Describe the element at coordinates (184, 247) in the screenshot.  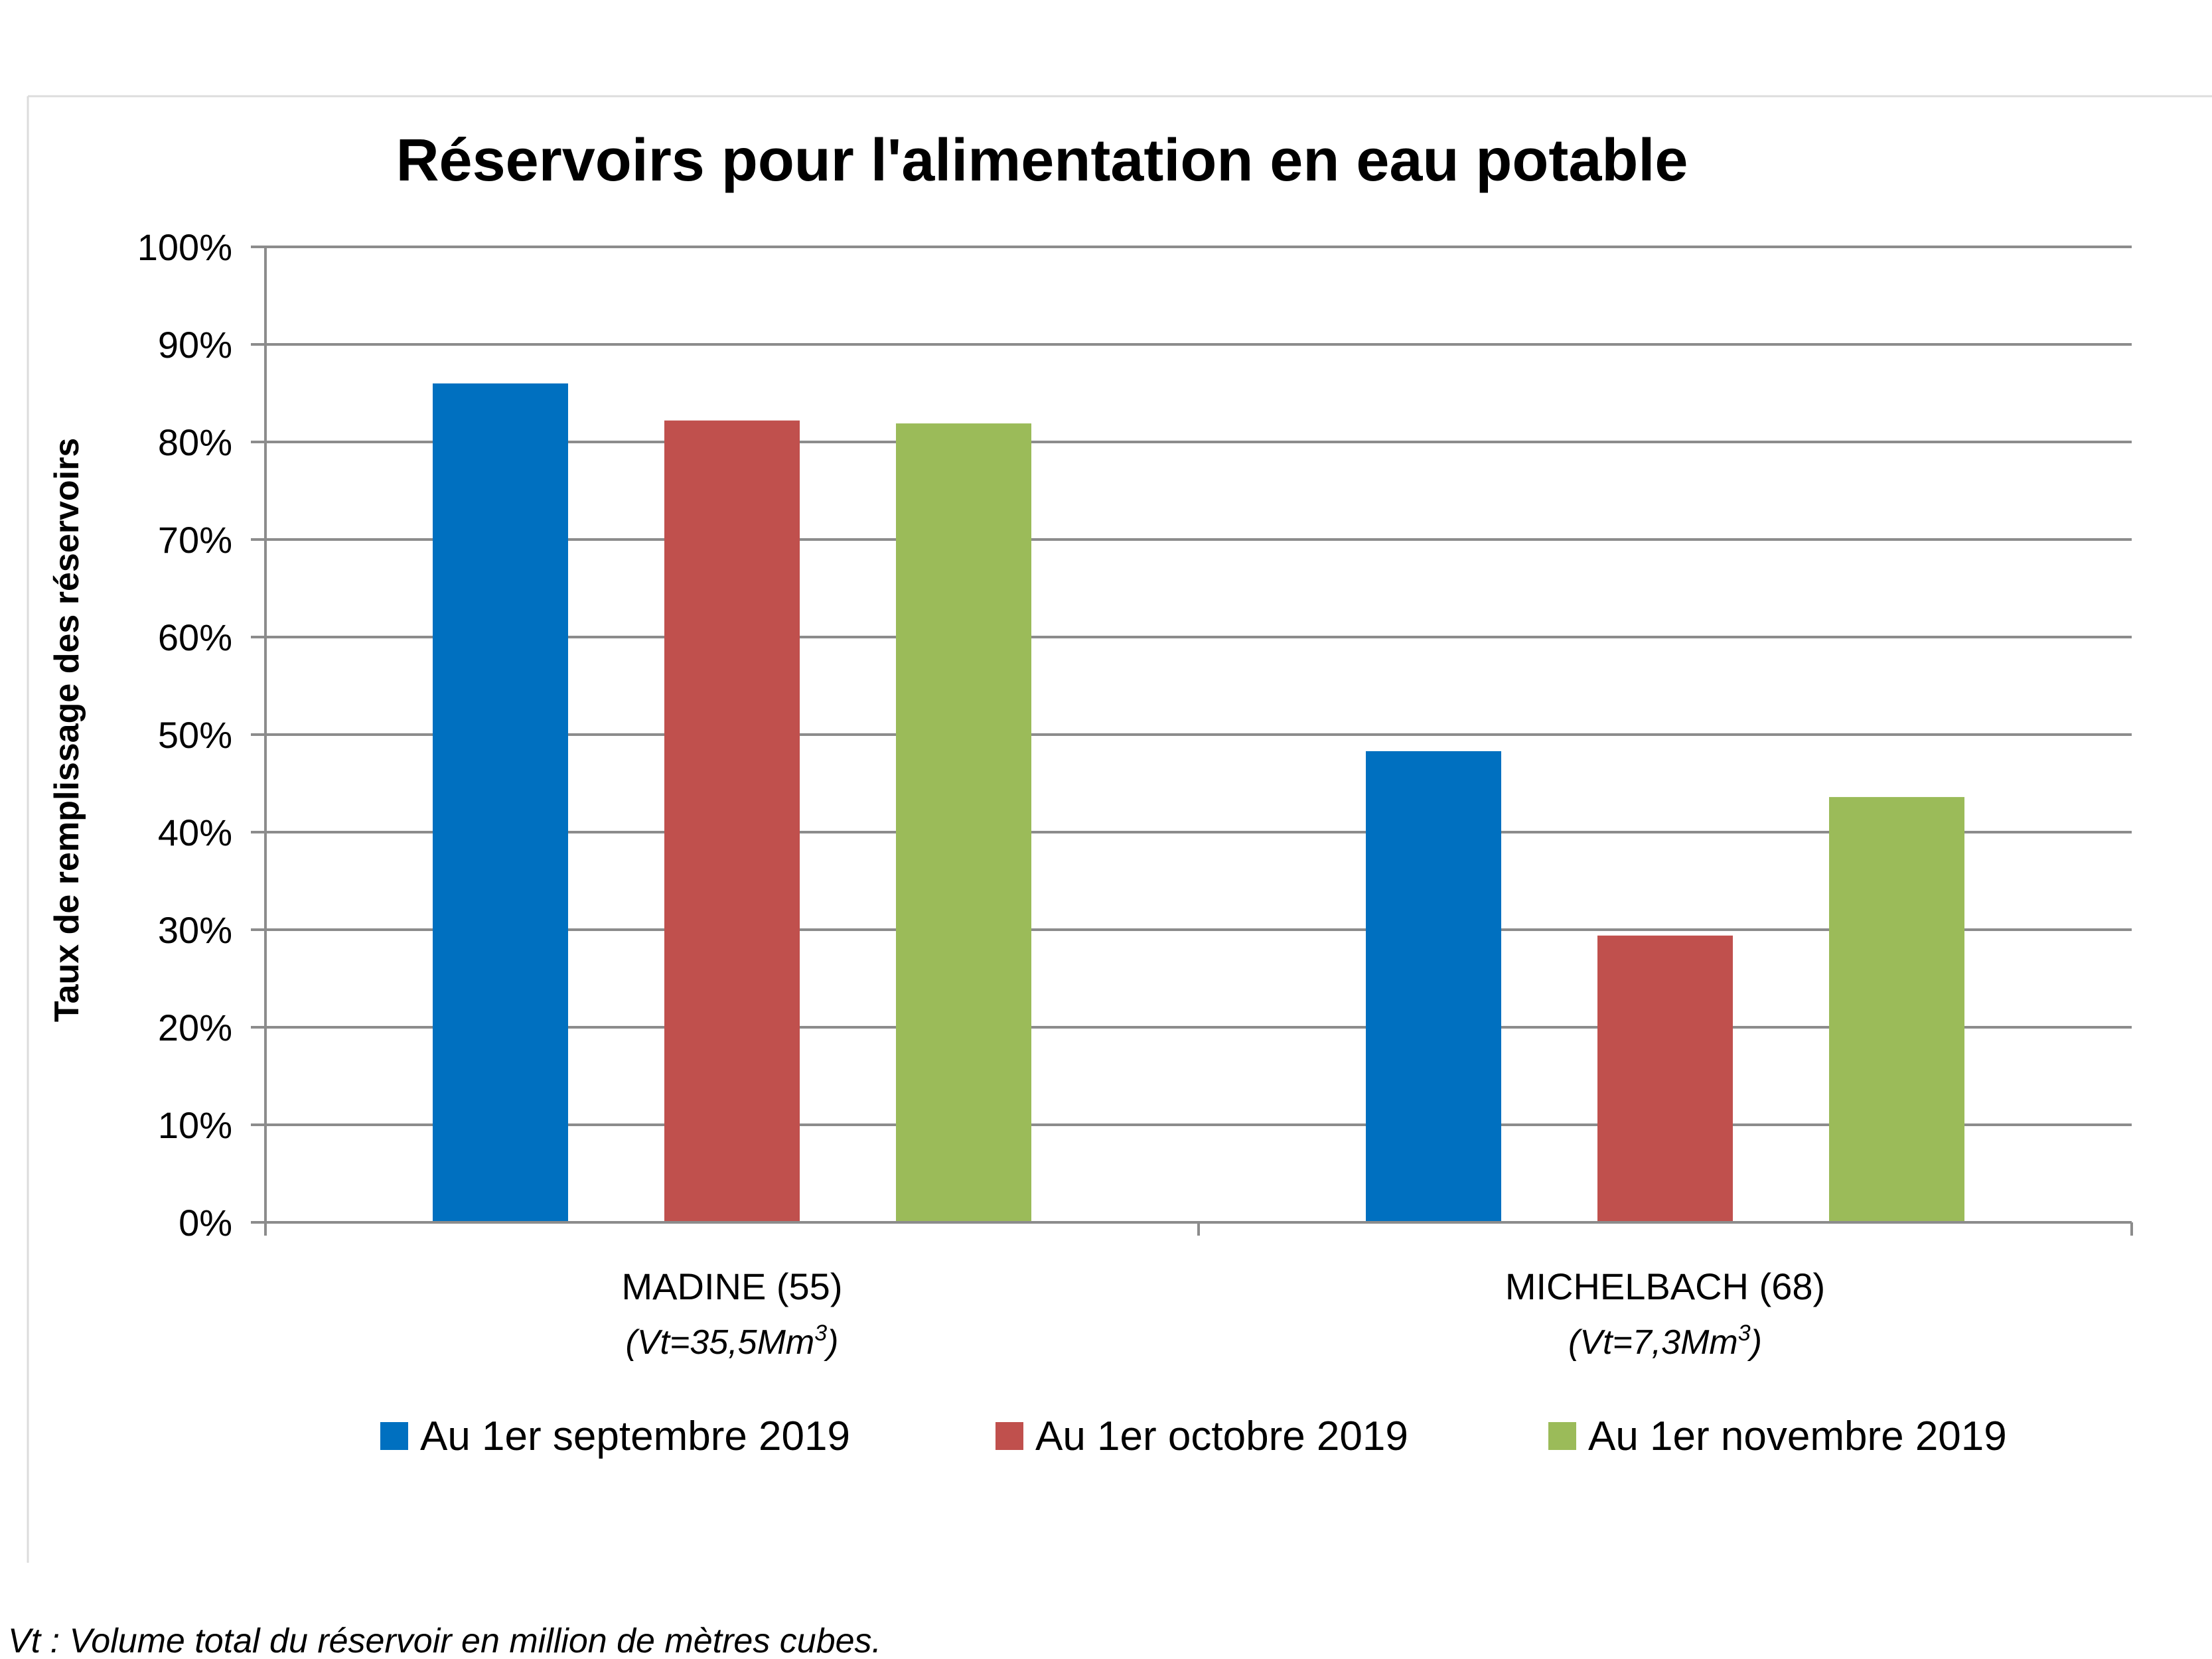
I see `y-tick-label: 100%` at that location.